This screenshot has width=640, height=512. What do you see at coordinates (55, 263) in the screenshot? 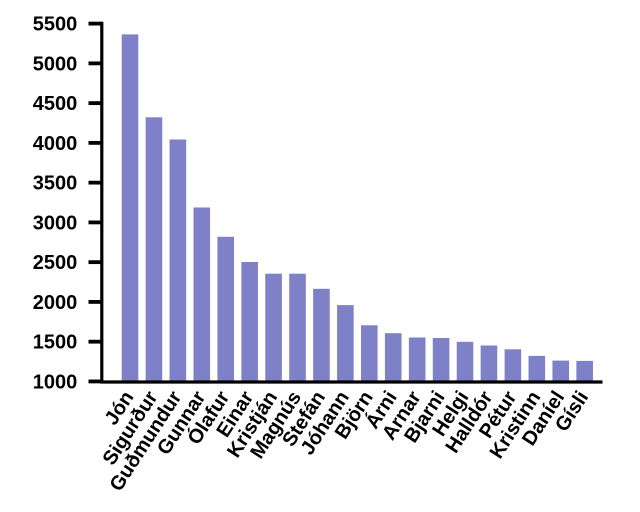
I see `svg-text: 2500` at bounding box center [55, 263].